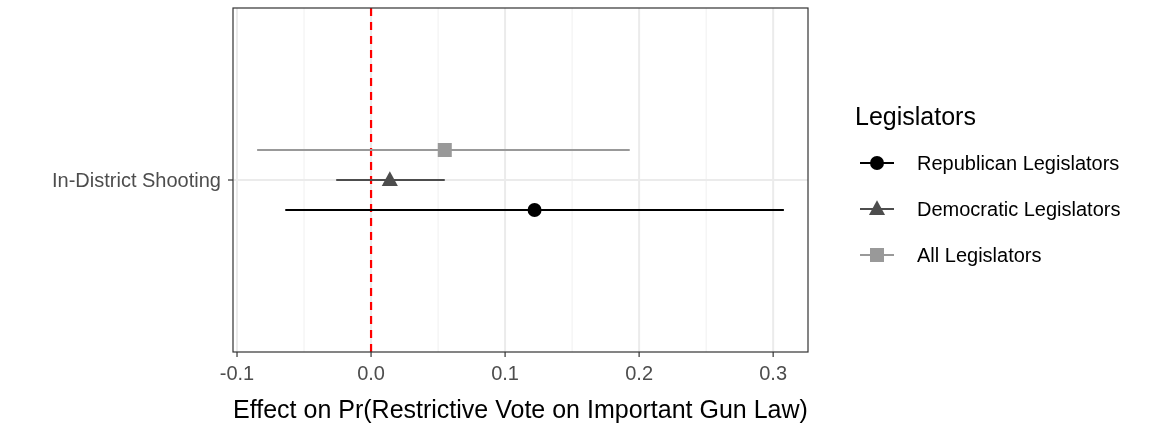 This screenshot has width=1173, height=441. What do you see at coordinates (1018, 163) in the screenshot?
I see `legend-label: Republican Legislators` at bounding box center [1018, 163].